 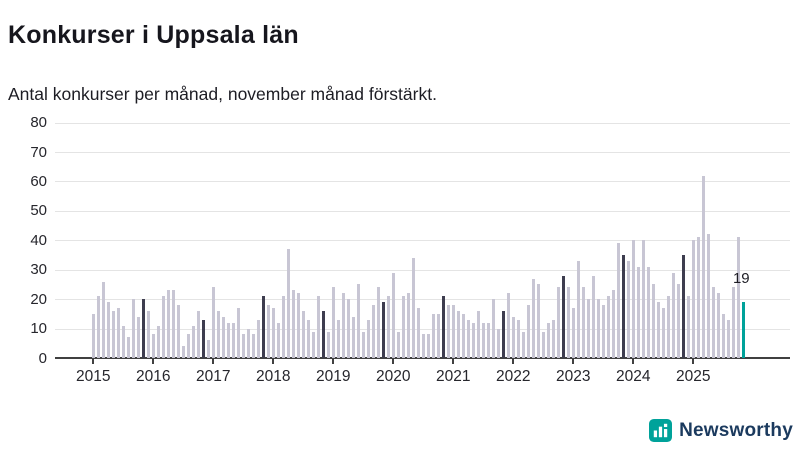 I want to click on x-tick-2021, so click(x=453, y=361).